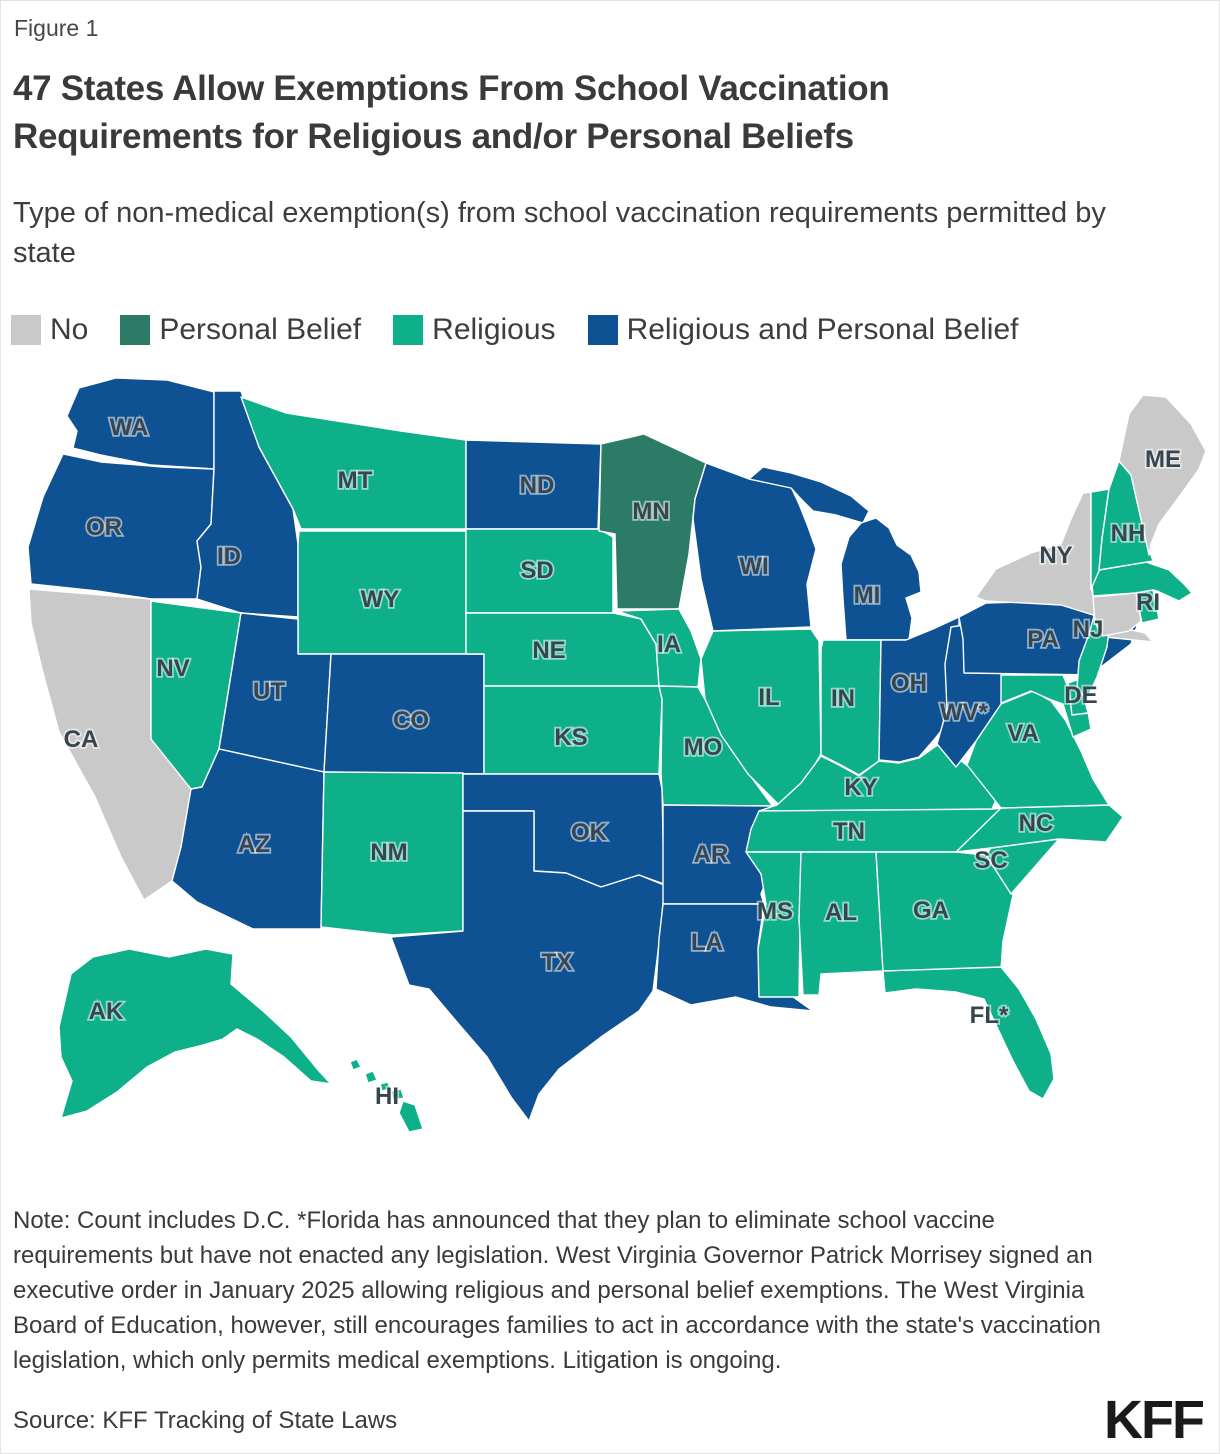 This screenshot has height=1454, width=1220. I want to click on state-label-ak: AK, so click(106, 1011).